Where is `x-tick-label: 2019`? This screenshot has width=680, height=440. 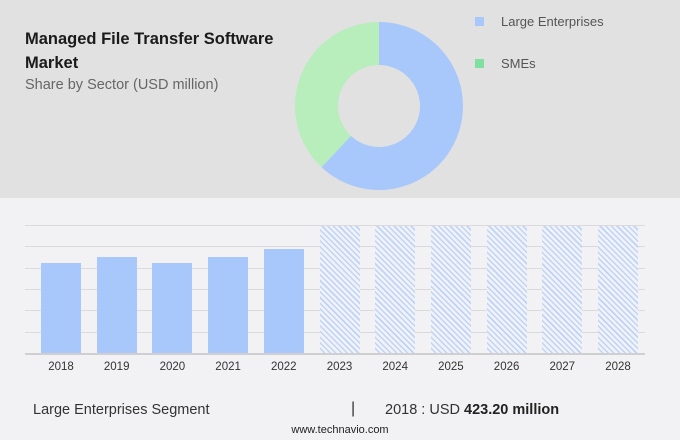 x-tick-label: 2019 is located at coordinates (116, 367).